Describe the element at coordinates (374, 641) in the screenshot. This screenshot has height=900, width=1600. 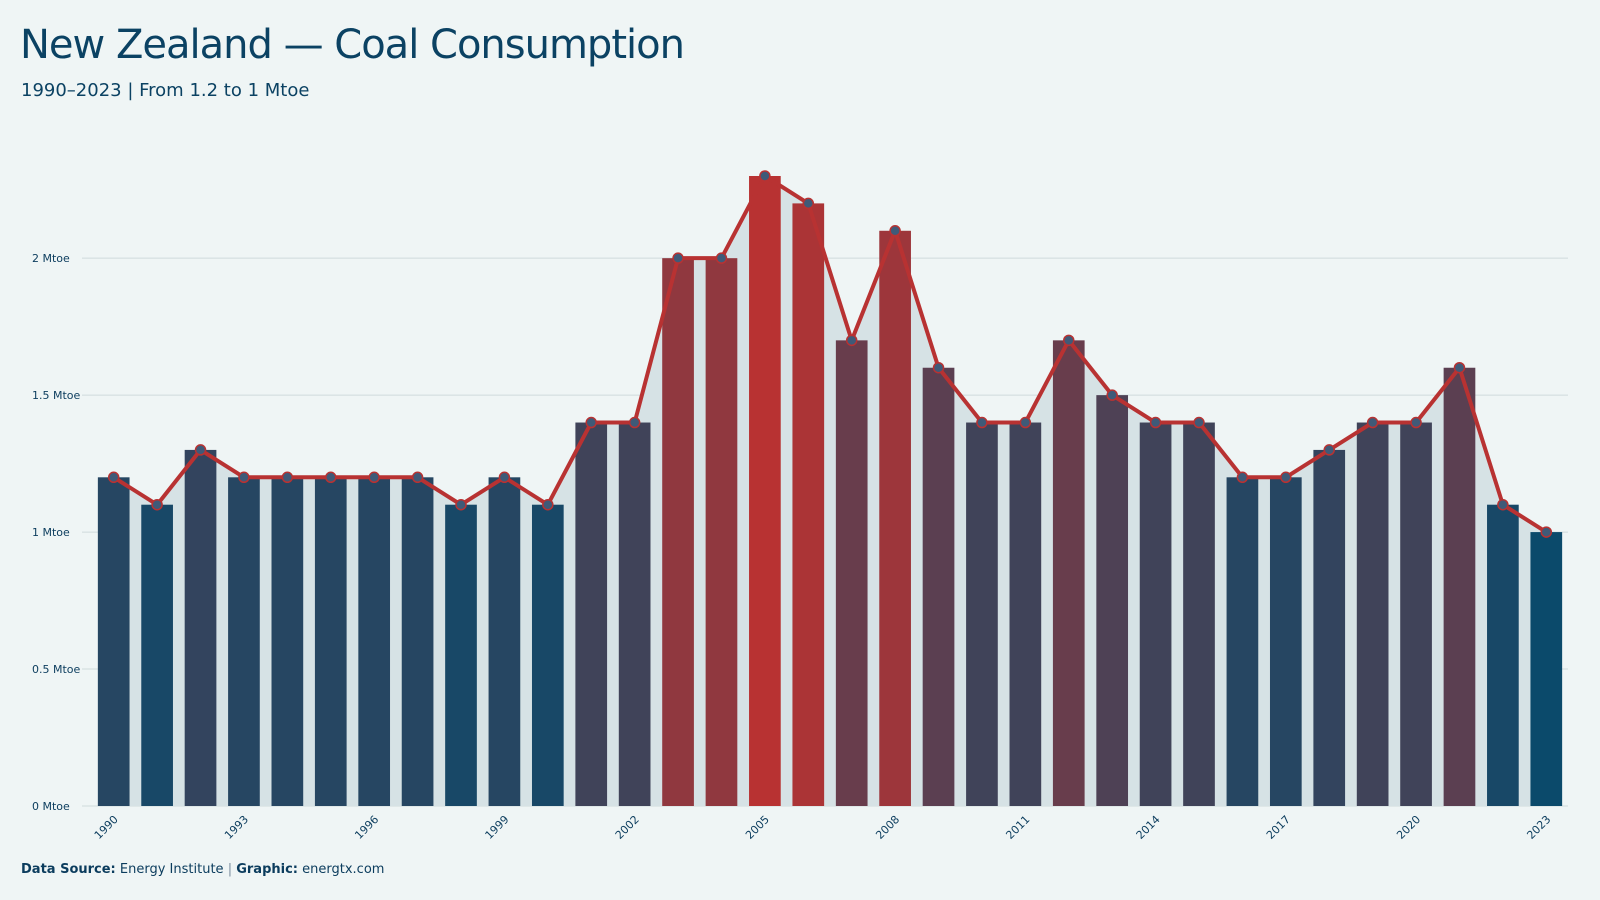
I see `bar-1996` at that location.